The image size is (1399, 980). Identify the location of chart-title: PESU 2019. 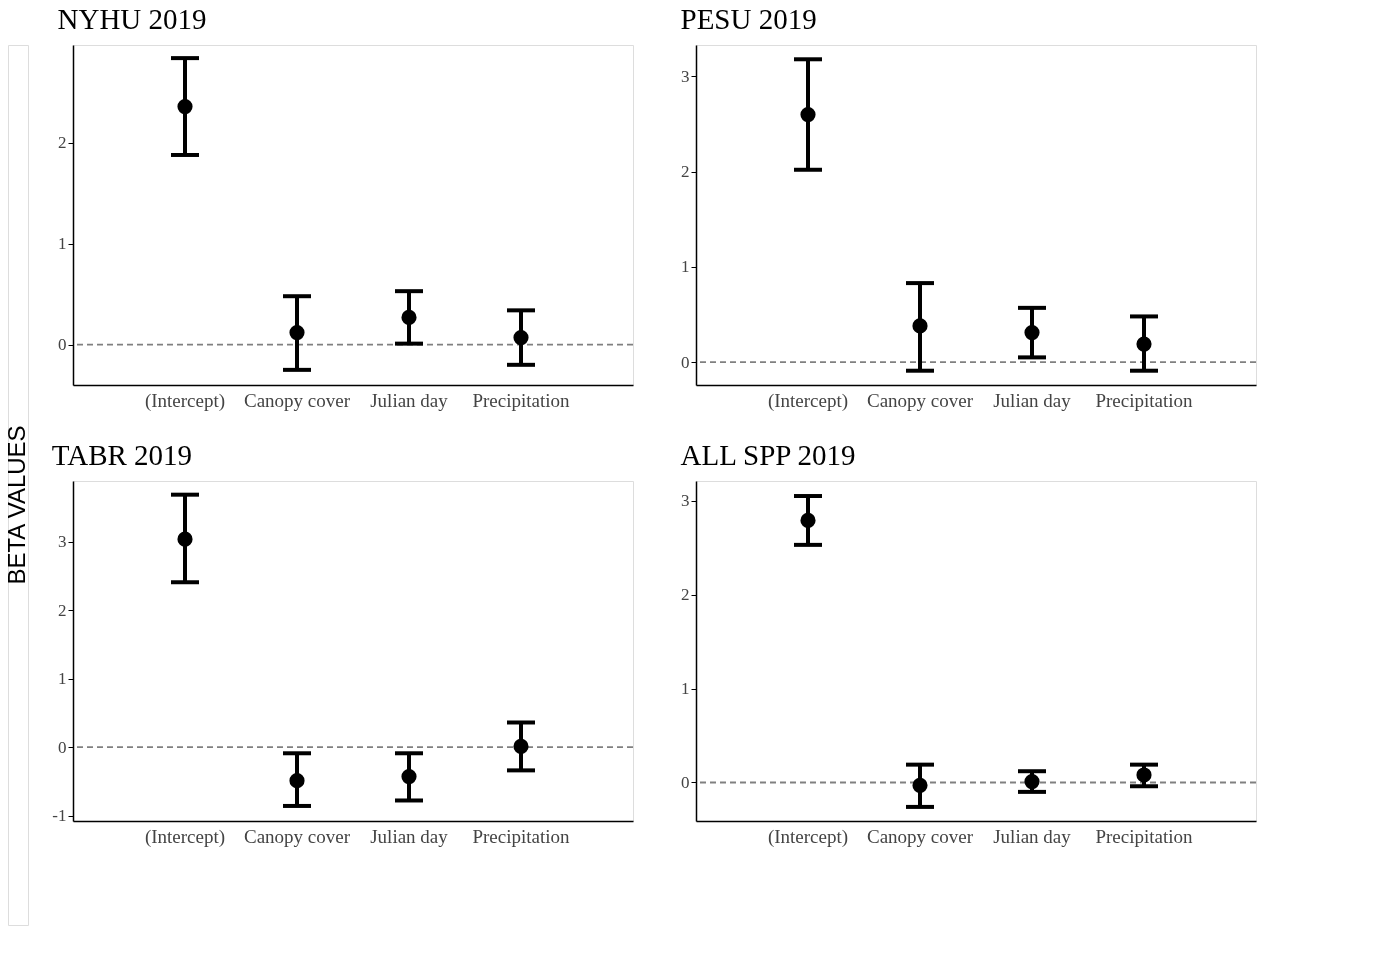
(748, 19).